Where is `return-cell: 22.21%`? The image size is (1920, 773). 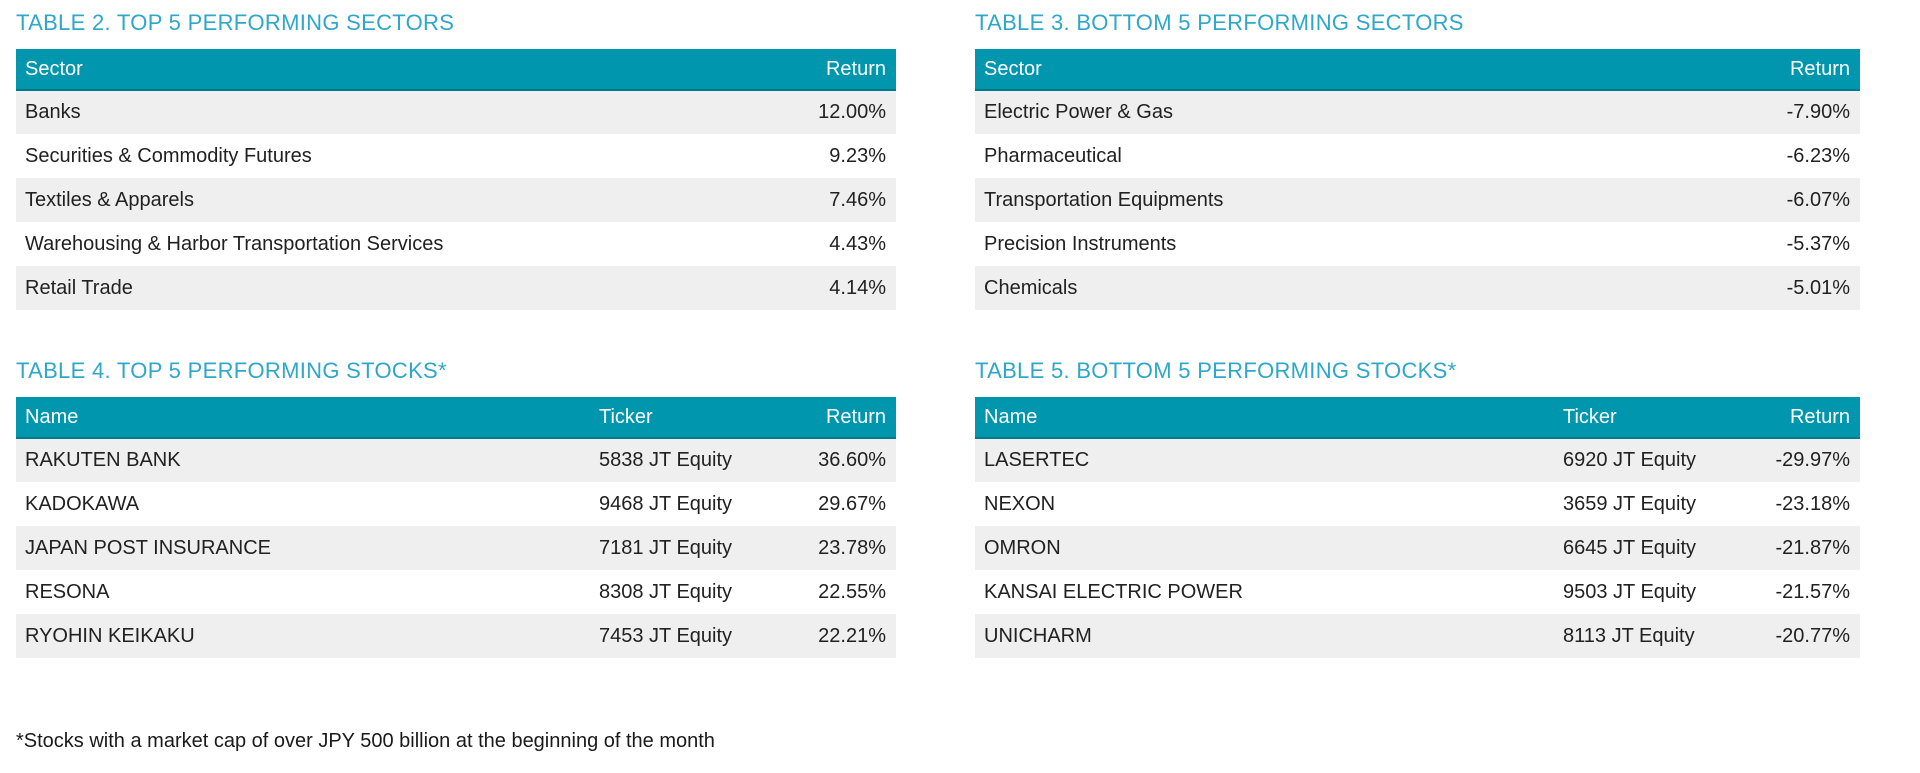
return-cell: 22.21% is located at coordinates (852, 635).